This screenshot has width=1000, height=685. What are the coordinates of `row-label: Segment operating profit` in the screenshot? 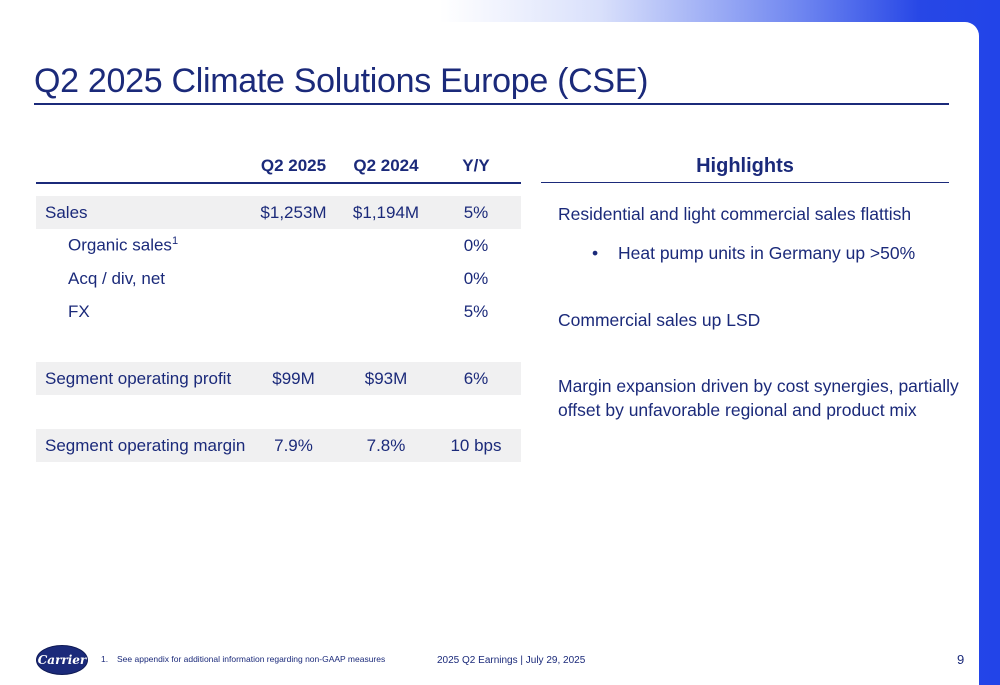 It's located at (141, 378).